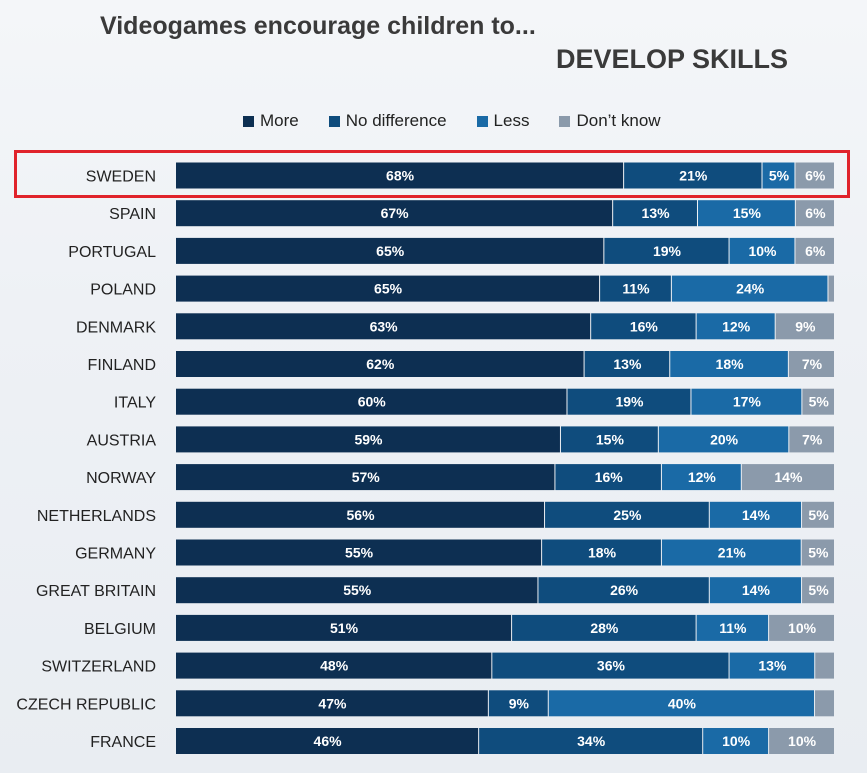  I want to click on bar-segment-france-don-t-know, so click(801, 741).